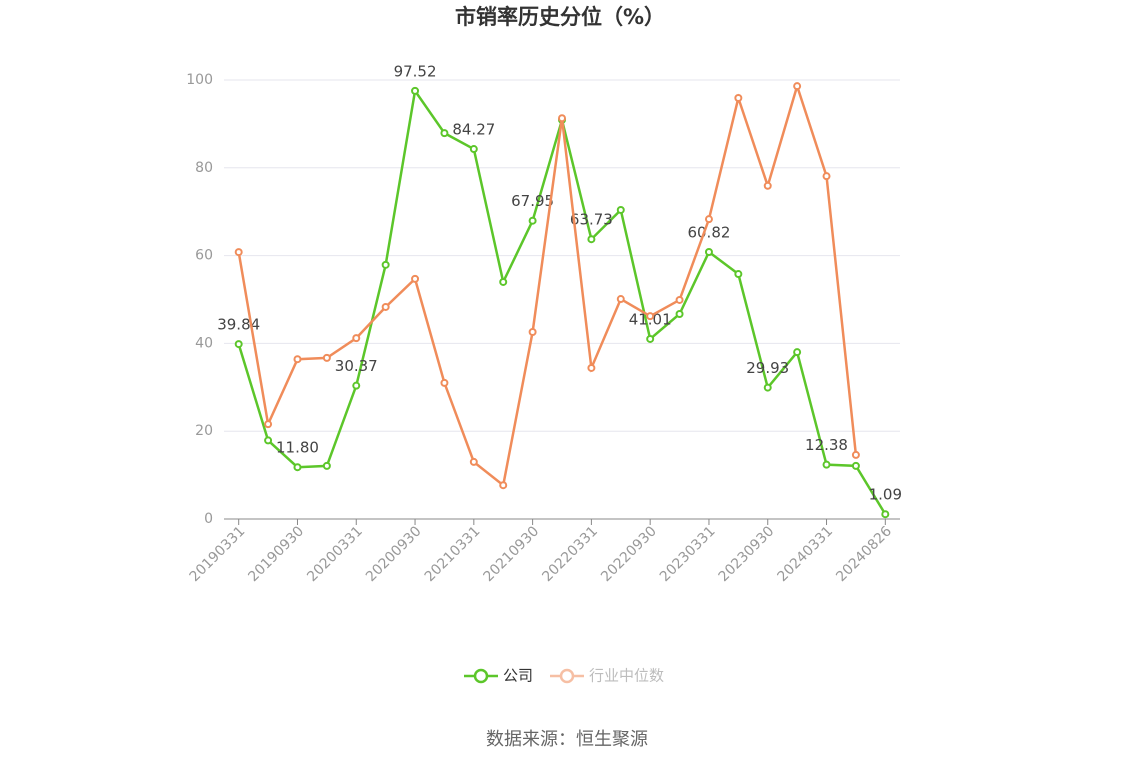  I want to click on x-tick-label: 20220331, so click(570, 554).